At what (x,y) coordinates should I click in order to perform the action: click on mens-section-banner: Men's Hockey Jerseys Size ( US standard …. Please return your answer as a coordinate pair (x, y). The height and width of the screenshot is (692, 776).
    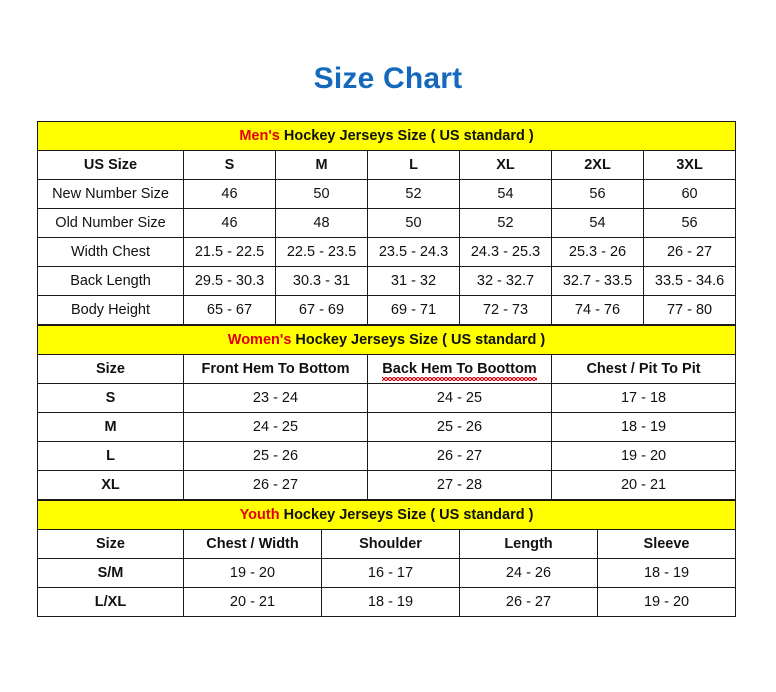
    Looking at the image, I should click on (386, 136).